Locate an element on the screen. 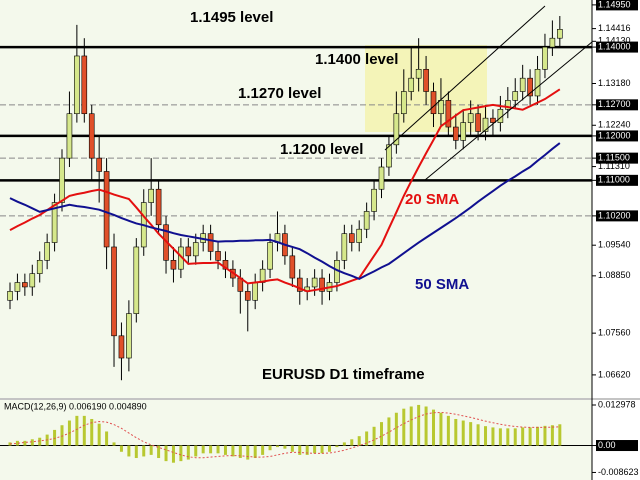  y-tick-label: 1.12240 is located at coordinates (614, 125).